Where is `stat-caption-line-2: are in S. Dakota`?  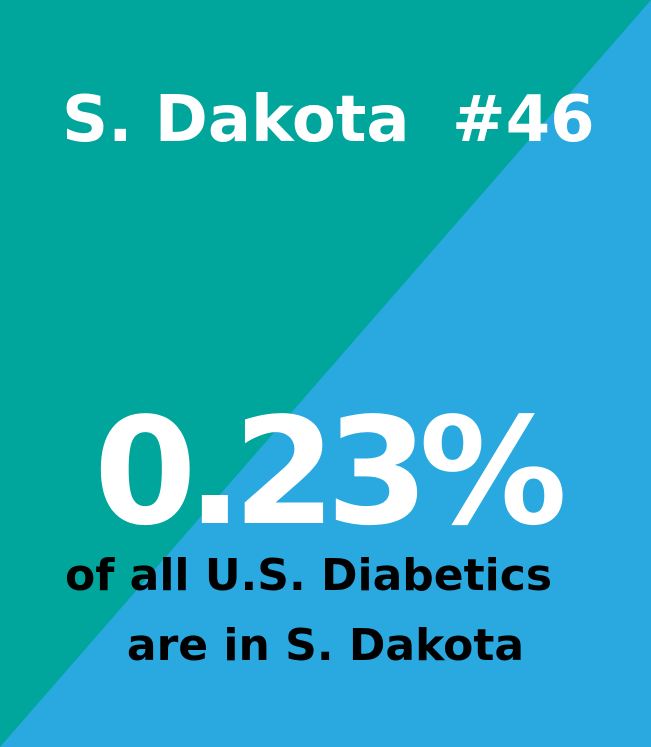
stat-caption-line-2: are in S. Dakota is located at coordinates (325, 645).